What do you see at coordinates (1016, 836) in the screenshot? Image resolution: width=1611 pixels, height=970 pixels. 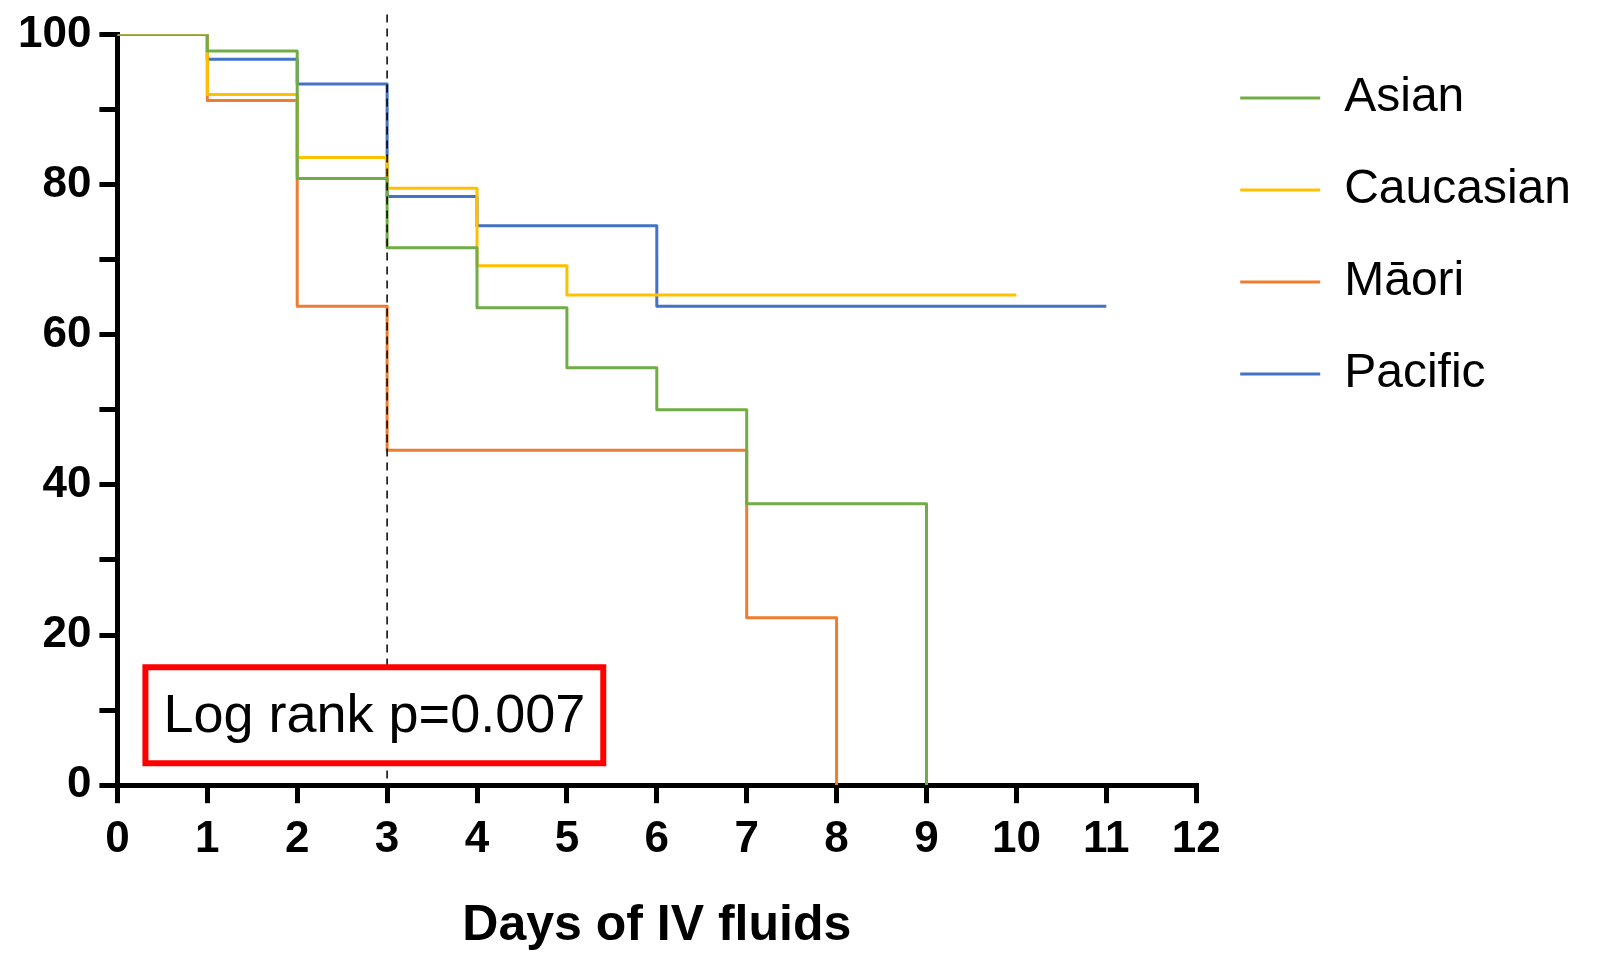 I see `x-tick-label: 10` at bounding box center [1016, 836].